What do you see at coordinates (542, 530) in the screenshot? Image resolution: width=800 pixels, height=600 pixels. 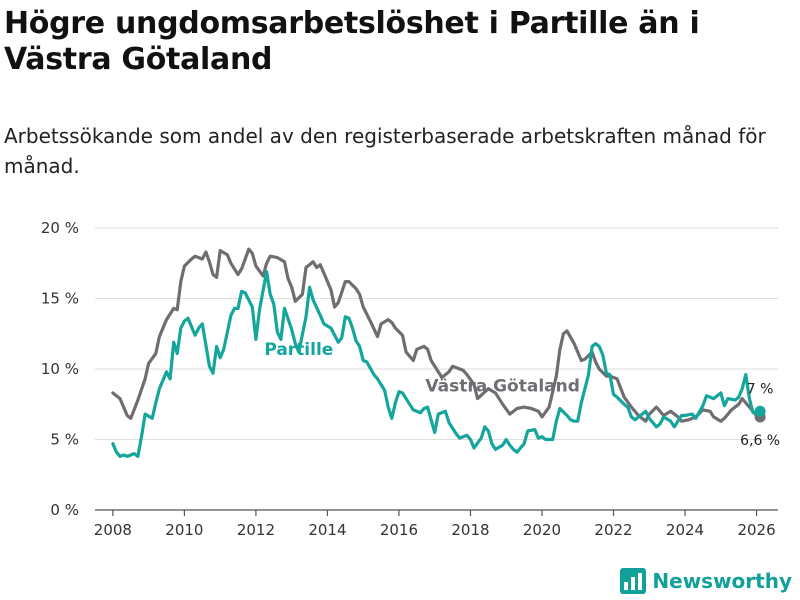 I see `x-tick-label: 2020` at bounding box center [542, 530].